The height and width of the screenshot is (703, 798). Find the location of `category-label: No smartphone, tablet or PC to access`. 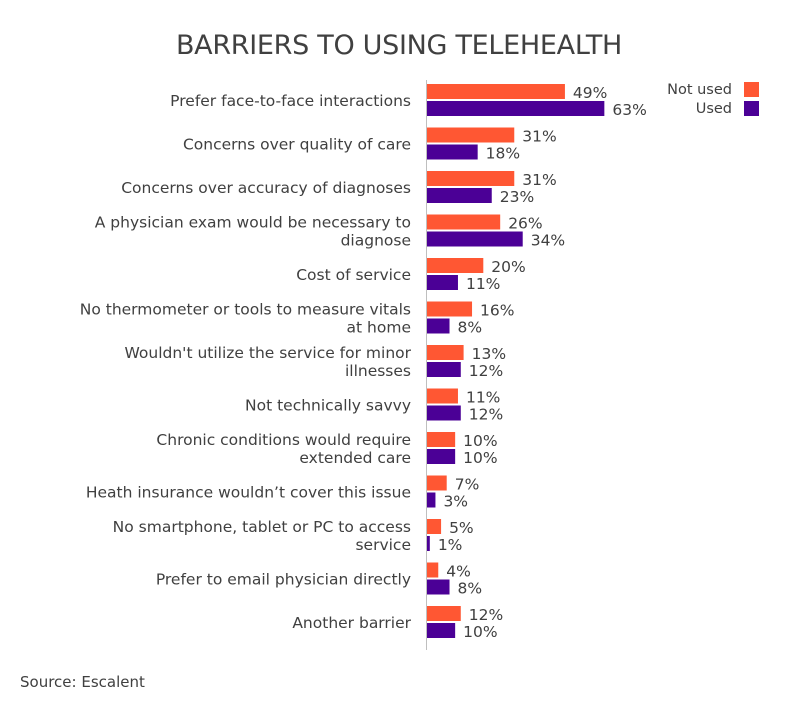

category-label: No smartphone, tablet or PC to access is located at coordinates (262, 527).